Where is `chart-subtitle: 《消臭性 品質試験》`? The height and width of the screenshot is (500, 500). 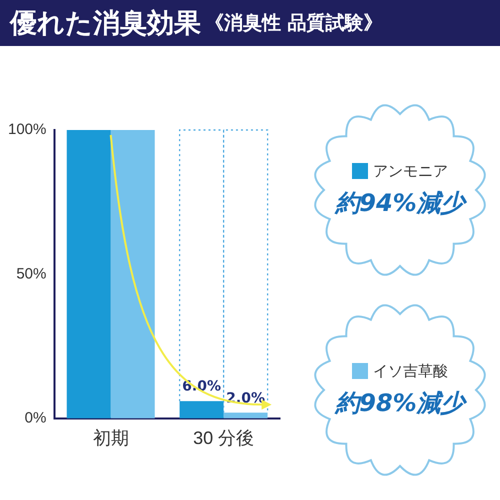
chart-subtitle: 《消臭性 品質試験》 is located at coordinates (294, 23).